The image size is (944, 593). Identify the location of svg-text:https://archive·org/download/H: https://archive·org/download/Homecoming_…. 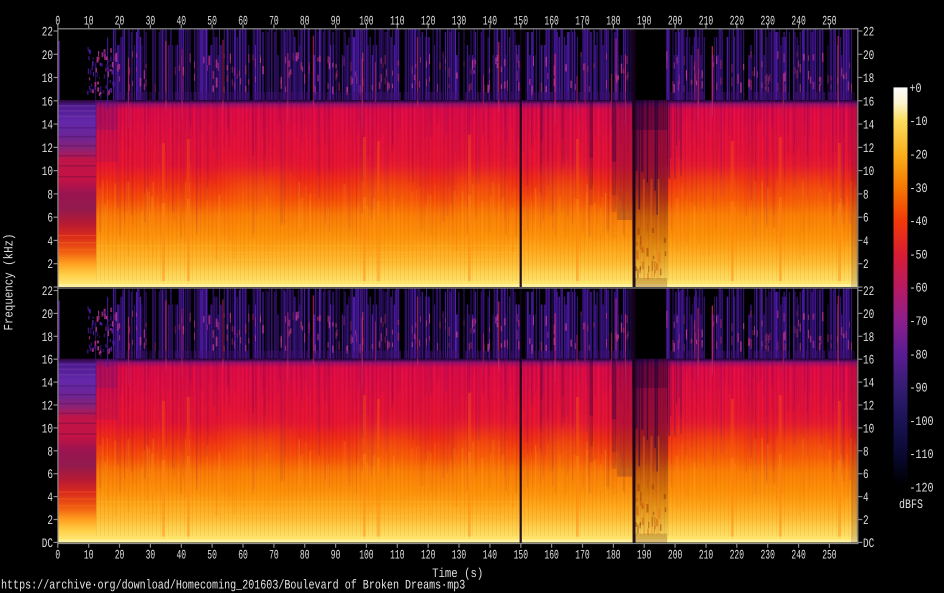
(233, 585).